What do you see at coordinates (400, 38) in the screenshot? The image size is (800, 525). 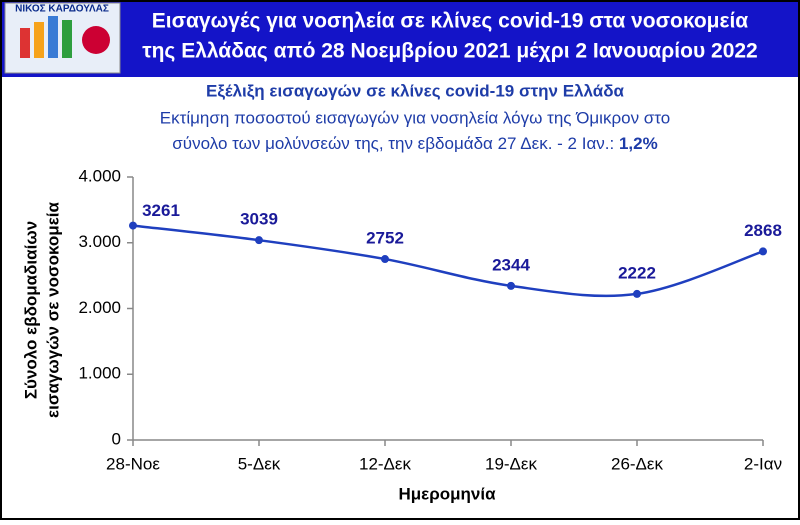 I see `header-bar` at bounding box center [400, 38].